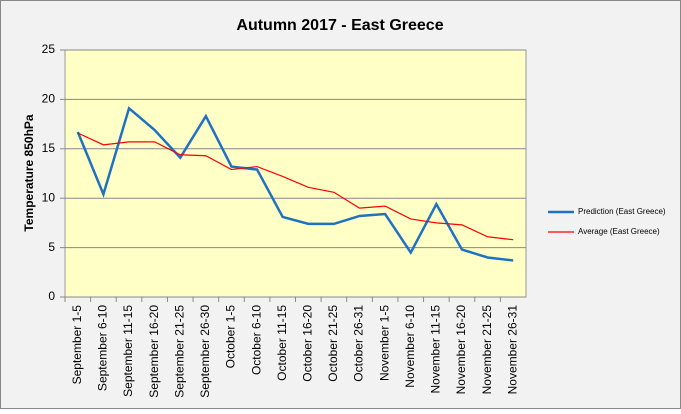 The height and width of the screenshot is (414, 681). What do you see at coordinates (49, 197) in the screenshot?
I see `y-tick-label: 10` at bounding box center [49, 197].